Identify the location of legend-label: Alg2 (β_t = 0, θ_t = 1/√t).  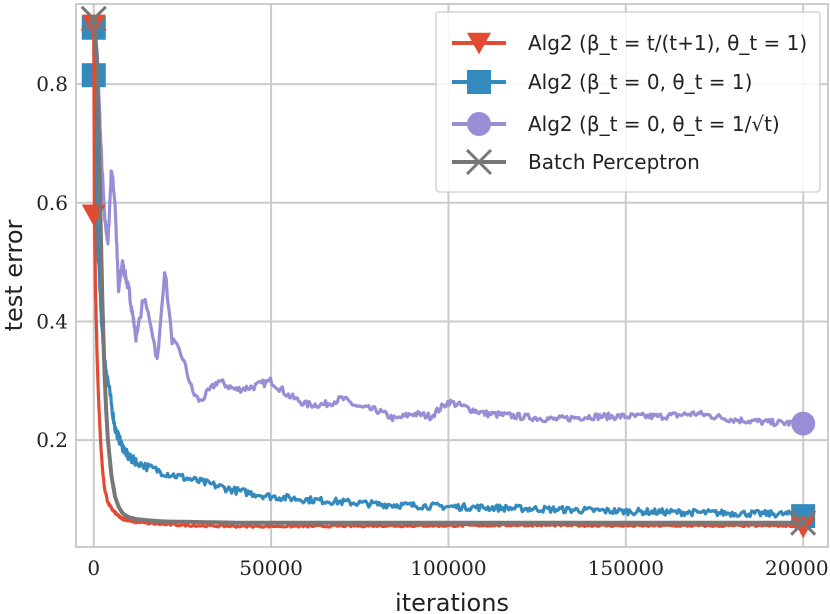
(654, 124).